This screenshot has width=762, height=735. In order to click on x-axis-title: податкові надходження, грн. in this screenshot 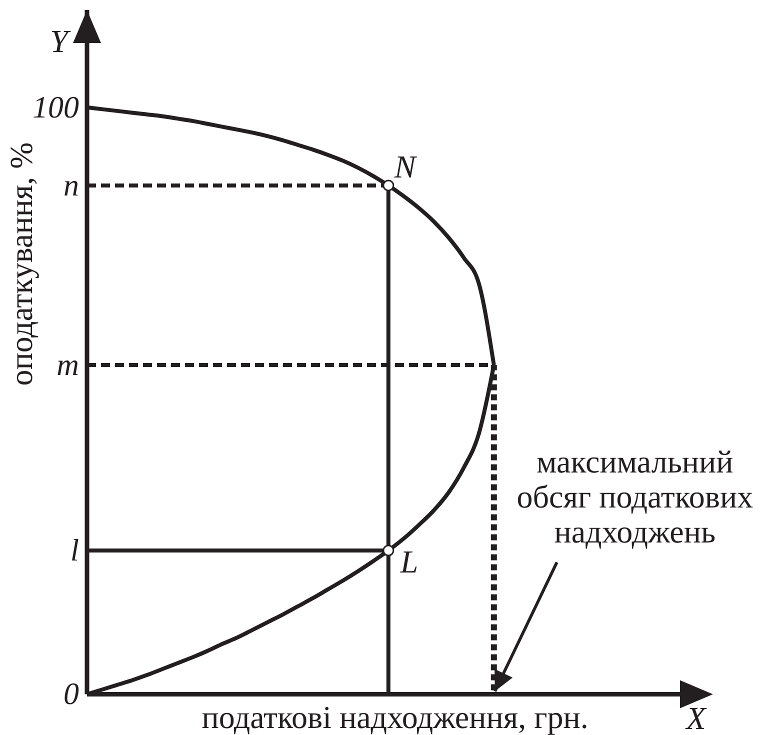, I will do `click(395, 717)`.